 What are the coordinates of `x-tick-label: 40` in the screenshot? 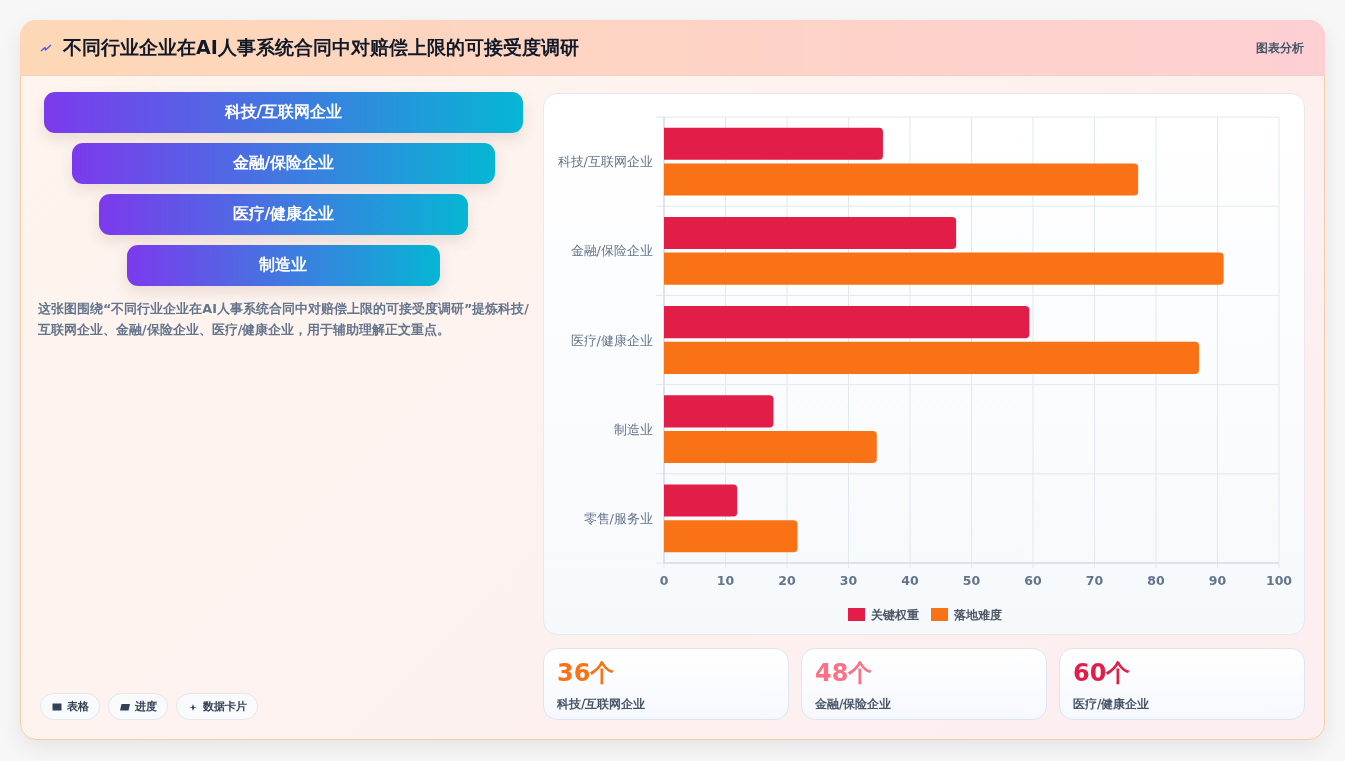 It's located at (910, 580).